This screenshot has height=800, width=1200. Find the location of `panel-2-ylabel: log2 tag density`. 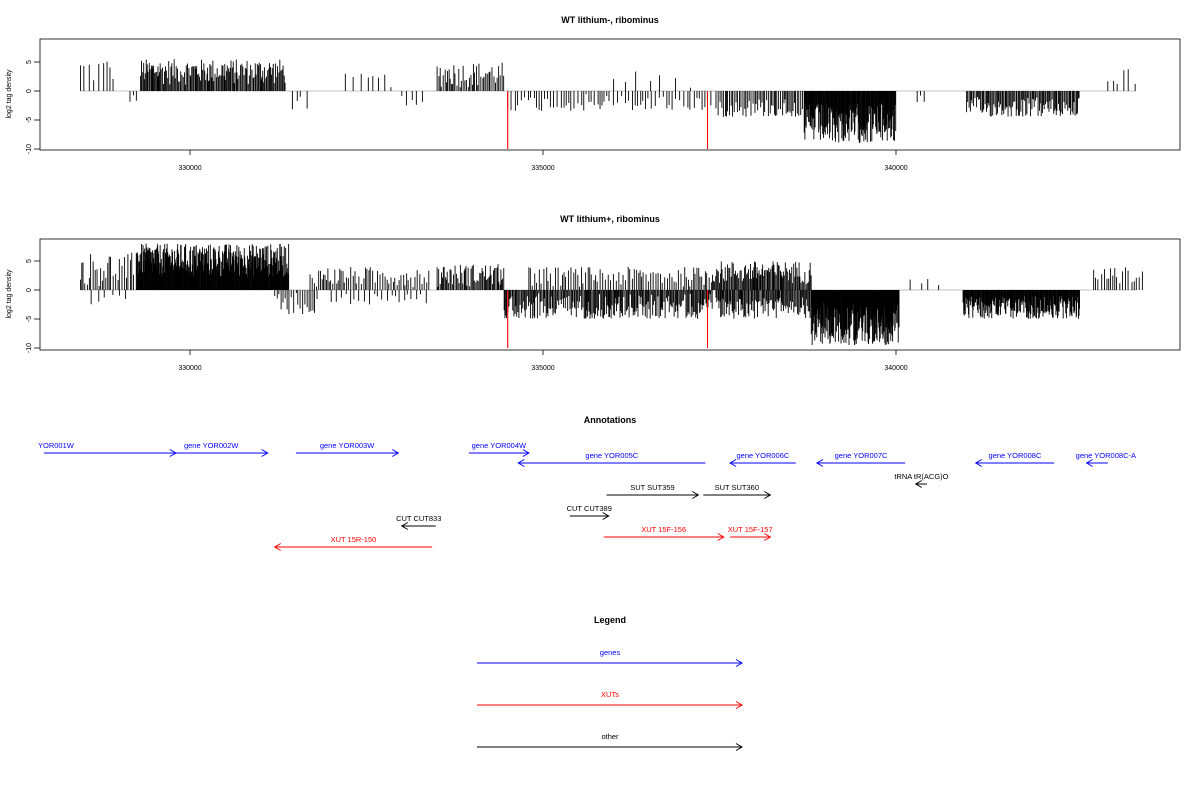

panel-2-ylabel: log2 tag density is located at coordinates (9, 294).